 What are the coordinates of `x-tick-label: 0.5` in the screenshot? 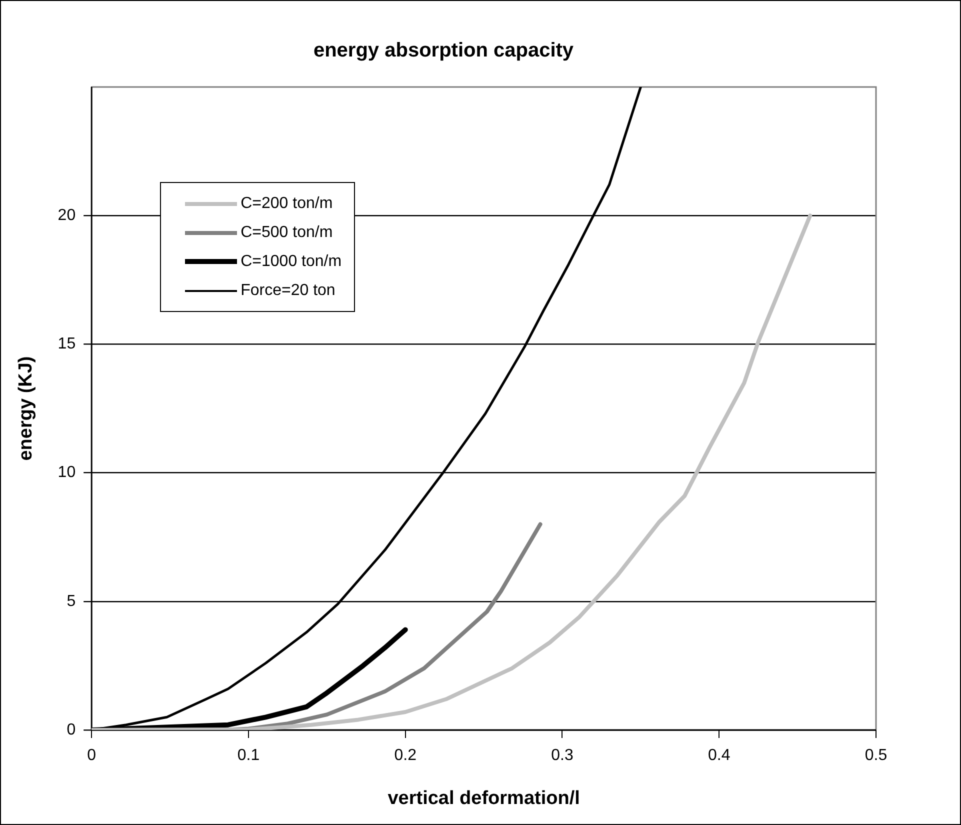 It's located at (876, 755).